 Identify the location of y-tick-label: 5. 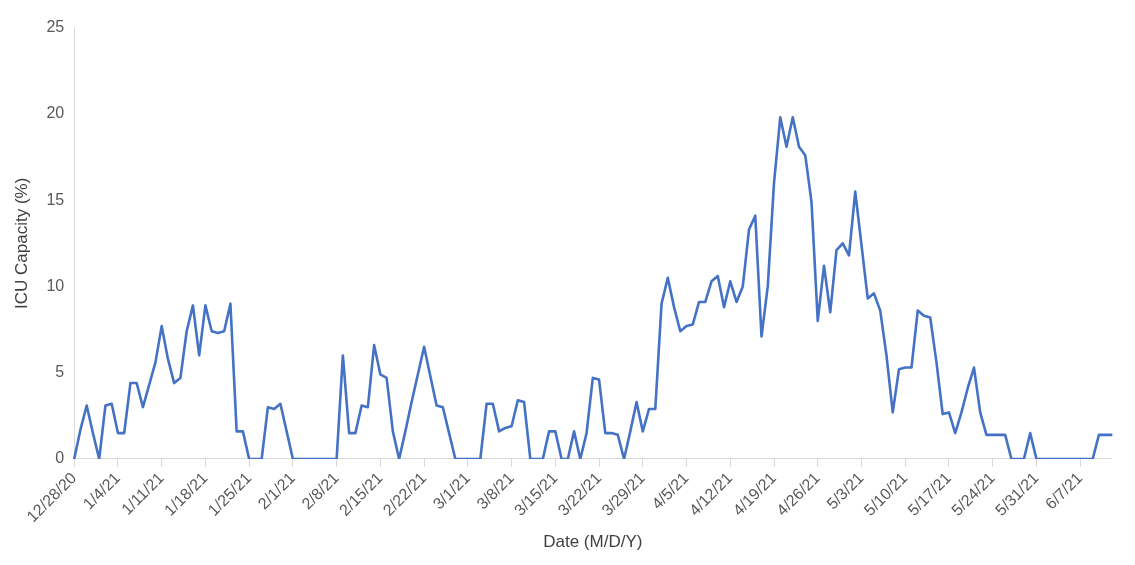
(60, 372).